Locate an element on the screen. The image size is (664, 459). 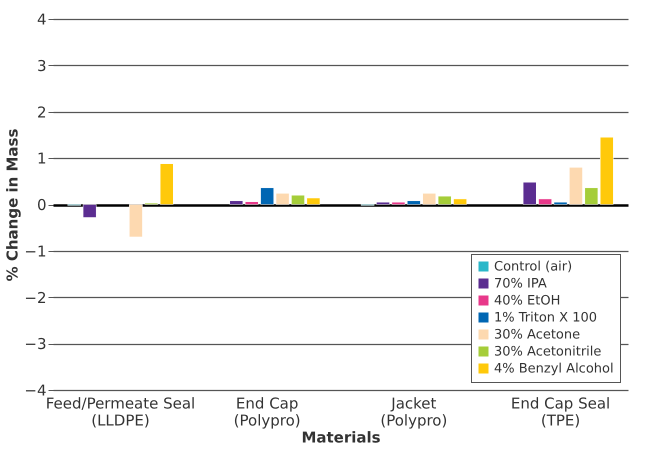
legend-label: 70% IPA is located at coordinates (520, 284).